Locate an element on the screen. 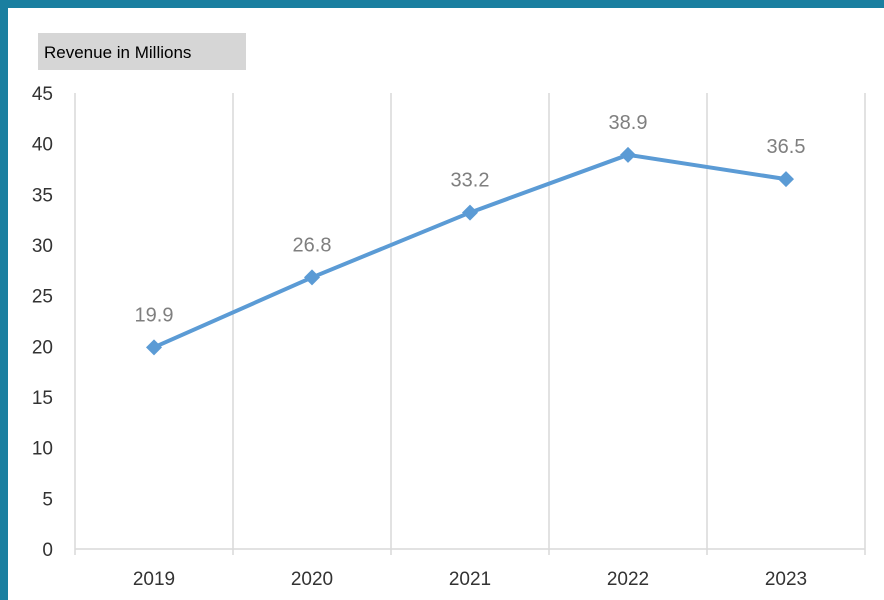 The width and height of the screenshot is (884, 600). y-tick-label: 5 is located at coordinates (47, 499).